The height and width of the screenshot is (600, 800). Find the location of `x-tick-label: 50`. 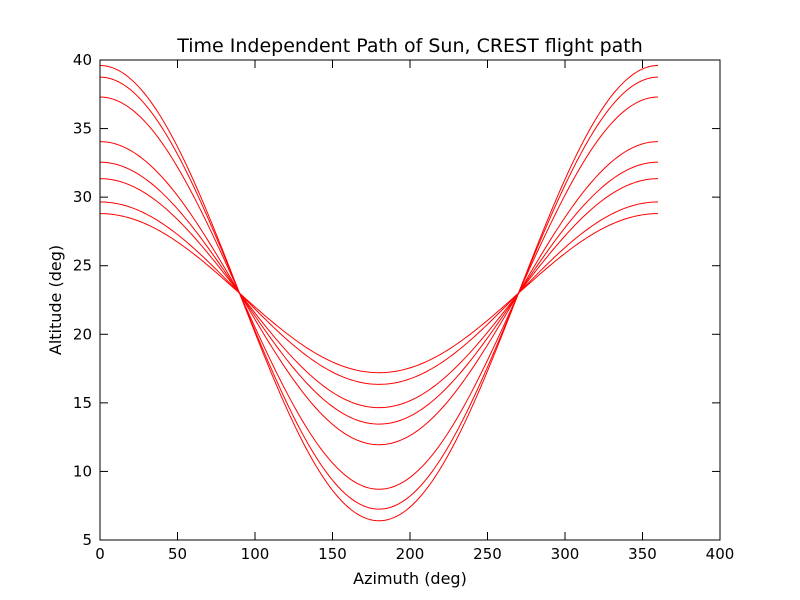

x-tick-label: 50 is located at coordinates (177, 554).